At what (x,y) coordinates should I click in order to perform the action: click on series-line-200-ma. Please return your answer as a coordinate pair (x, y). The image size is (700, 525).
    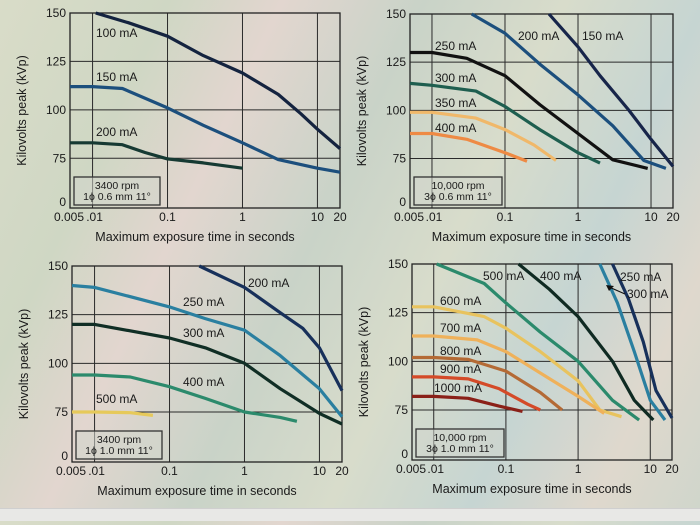
    Looking at the image, I should click on (156, 155).